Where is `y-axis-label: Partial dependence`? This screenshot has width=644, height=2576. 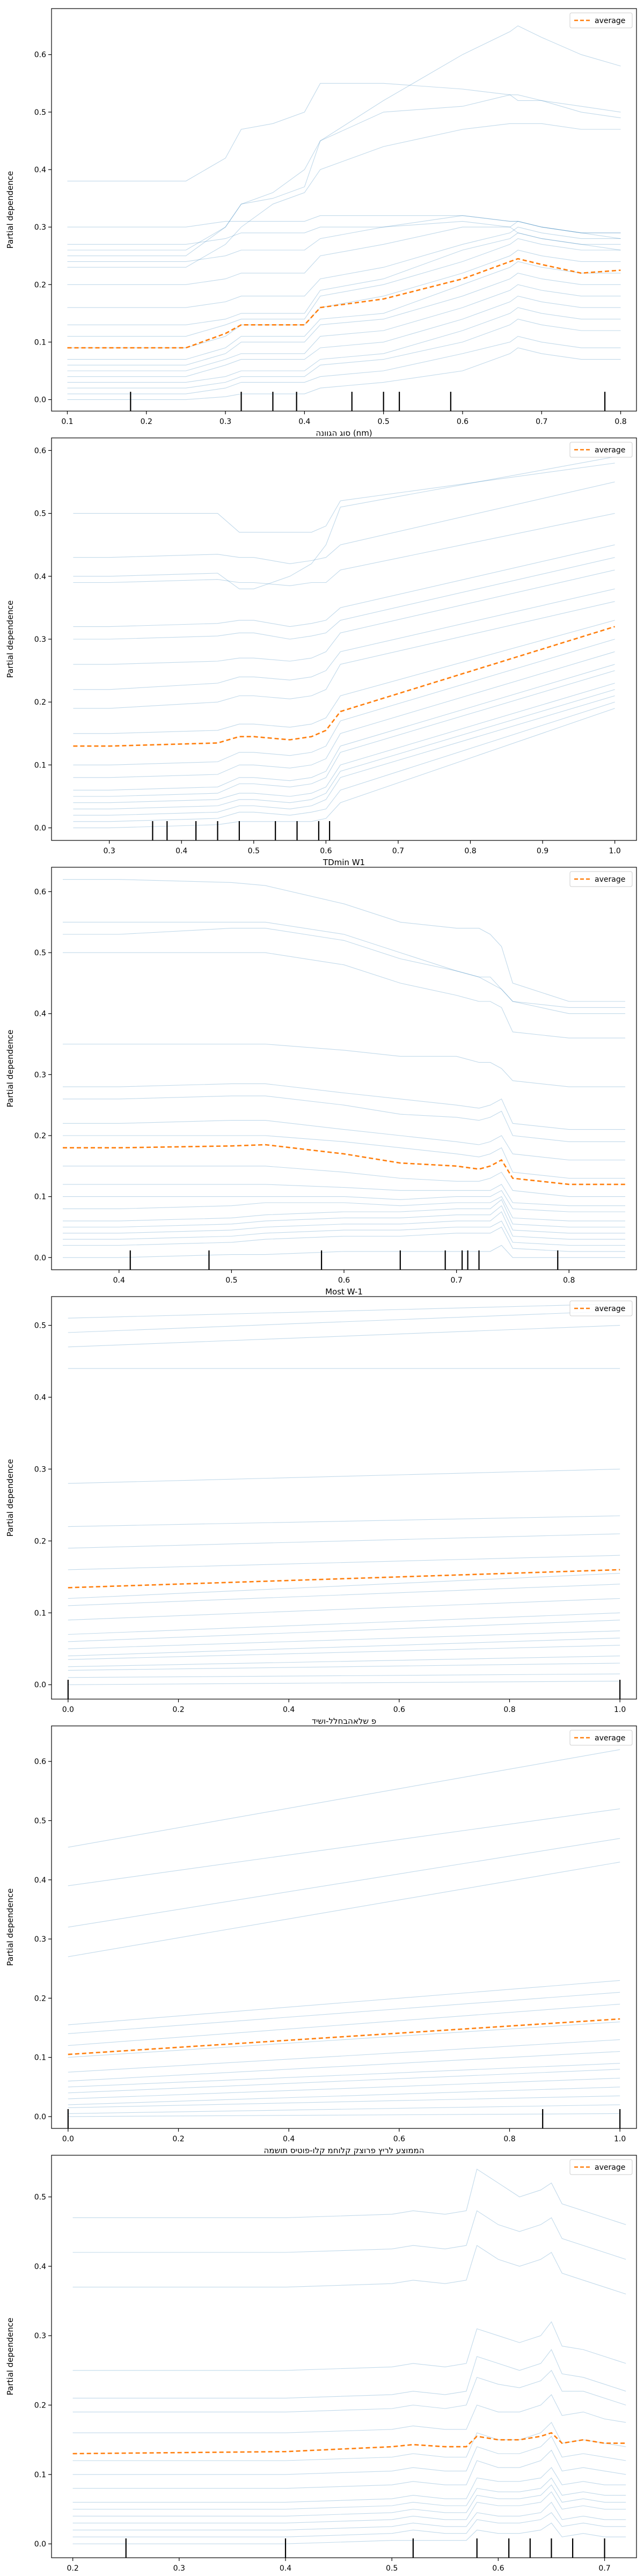 y-axis-label: Partial dependence is located at coordinates (10, 1498).